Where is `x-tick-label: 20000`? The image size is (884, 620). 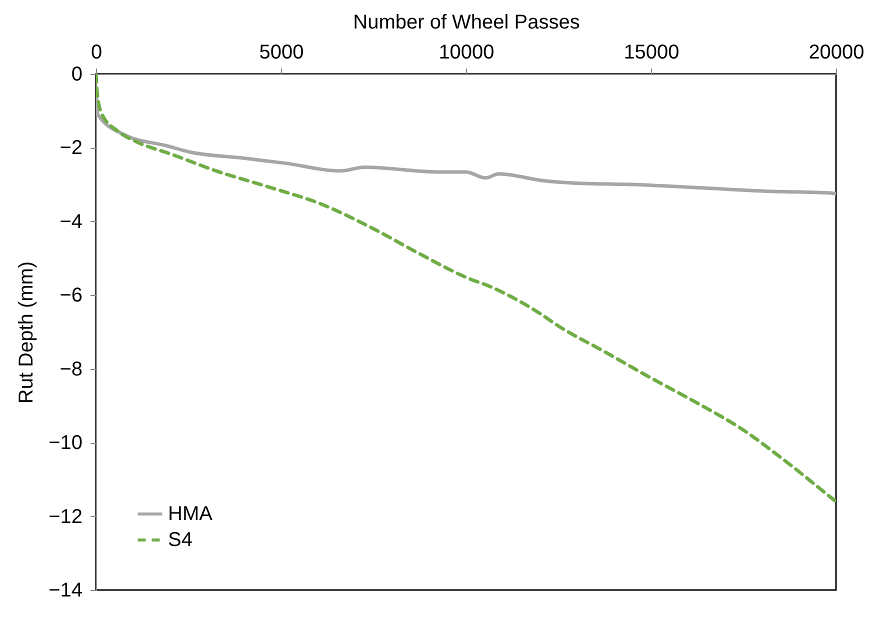 x-tick-label: 20000 is located at coordinates (836, 53).